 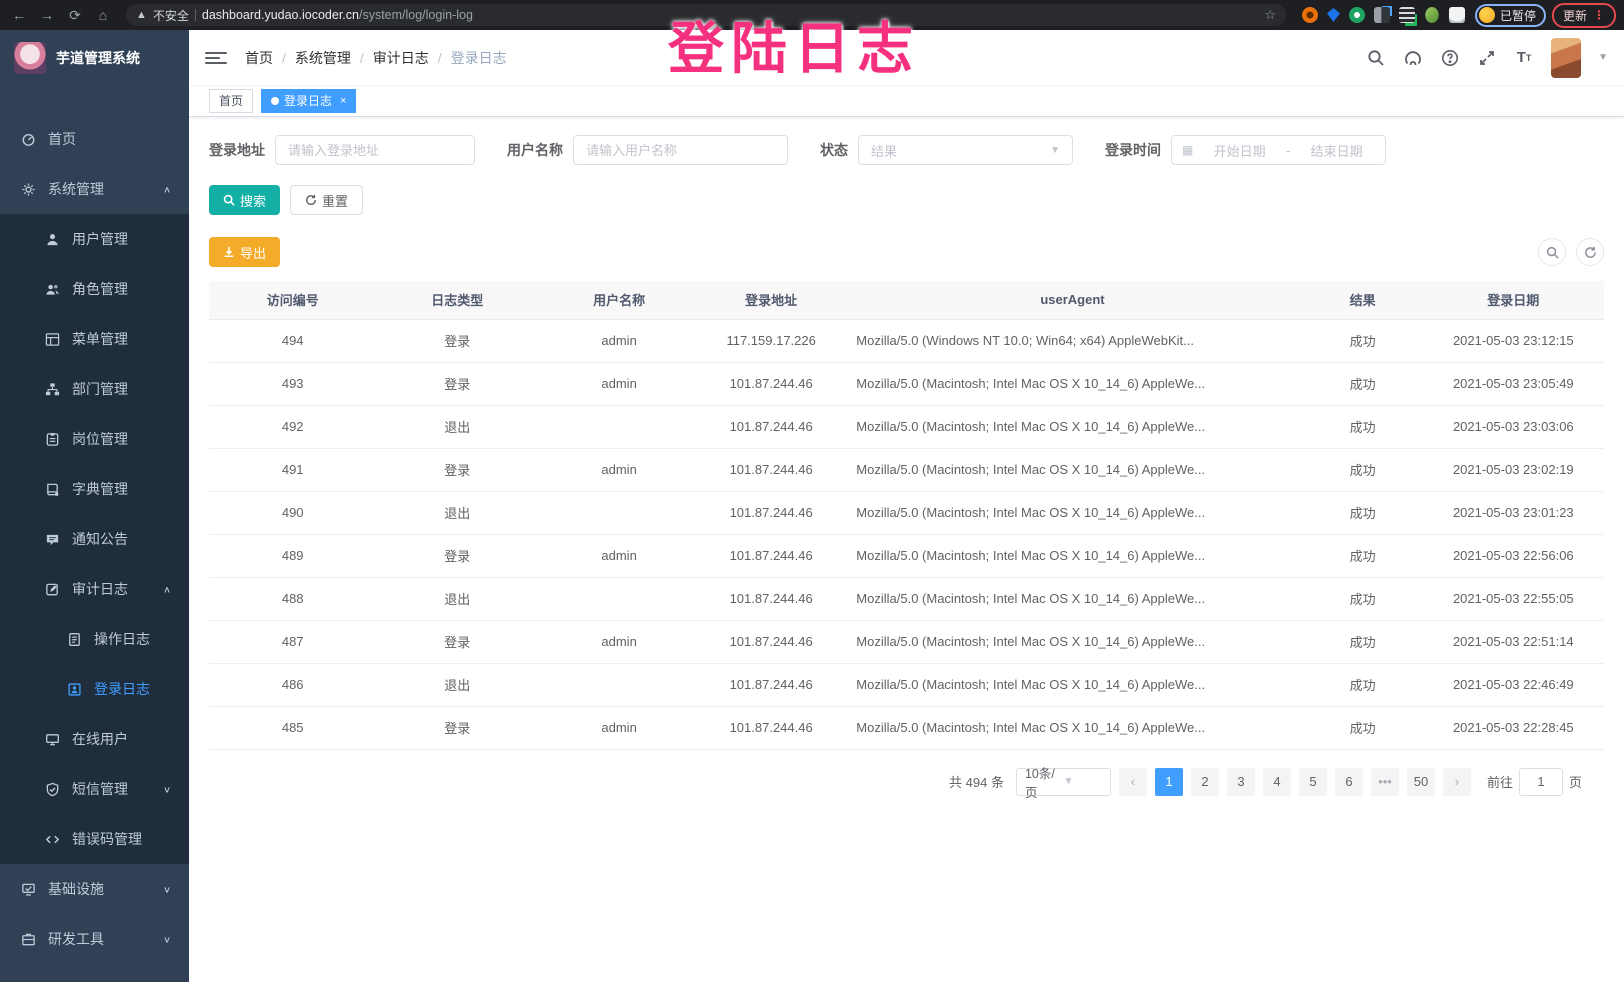 What do you see at coordinates (1072, 300) in the screenshot?
I see `column-header-5: userAgent` at bounding box center [1072, 300].